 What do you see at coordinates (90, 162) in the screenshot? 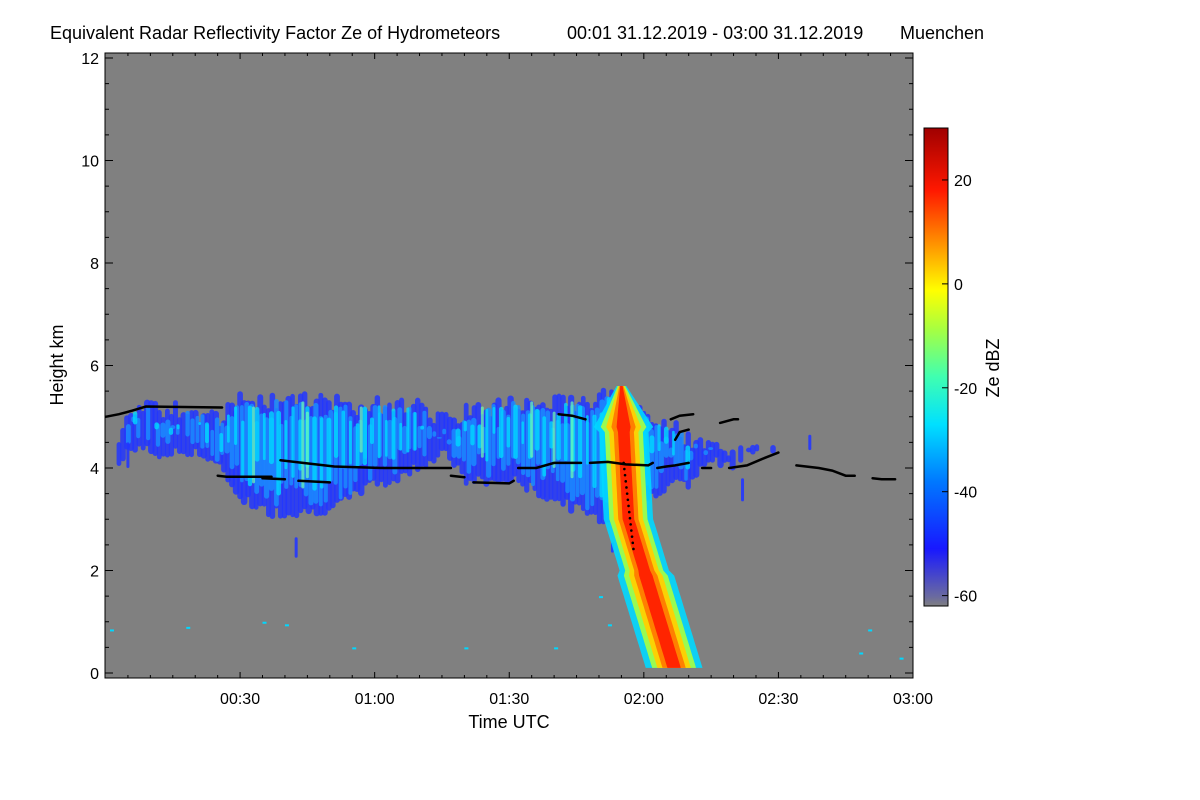
I see `y-tick-label: 10` at bounding box center [90, 162].